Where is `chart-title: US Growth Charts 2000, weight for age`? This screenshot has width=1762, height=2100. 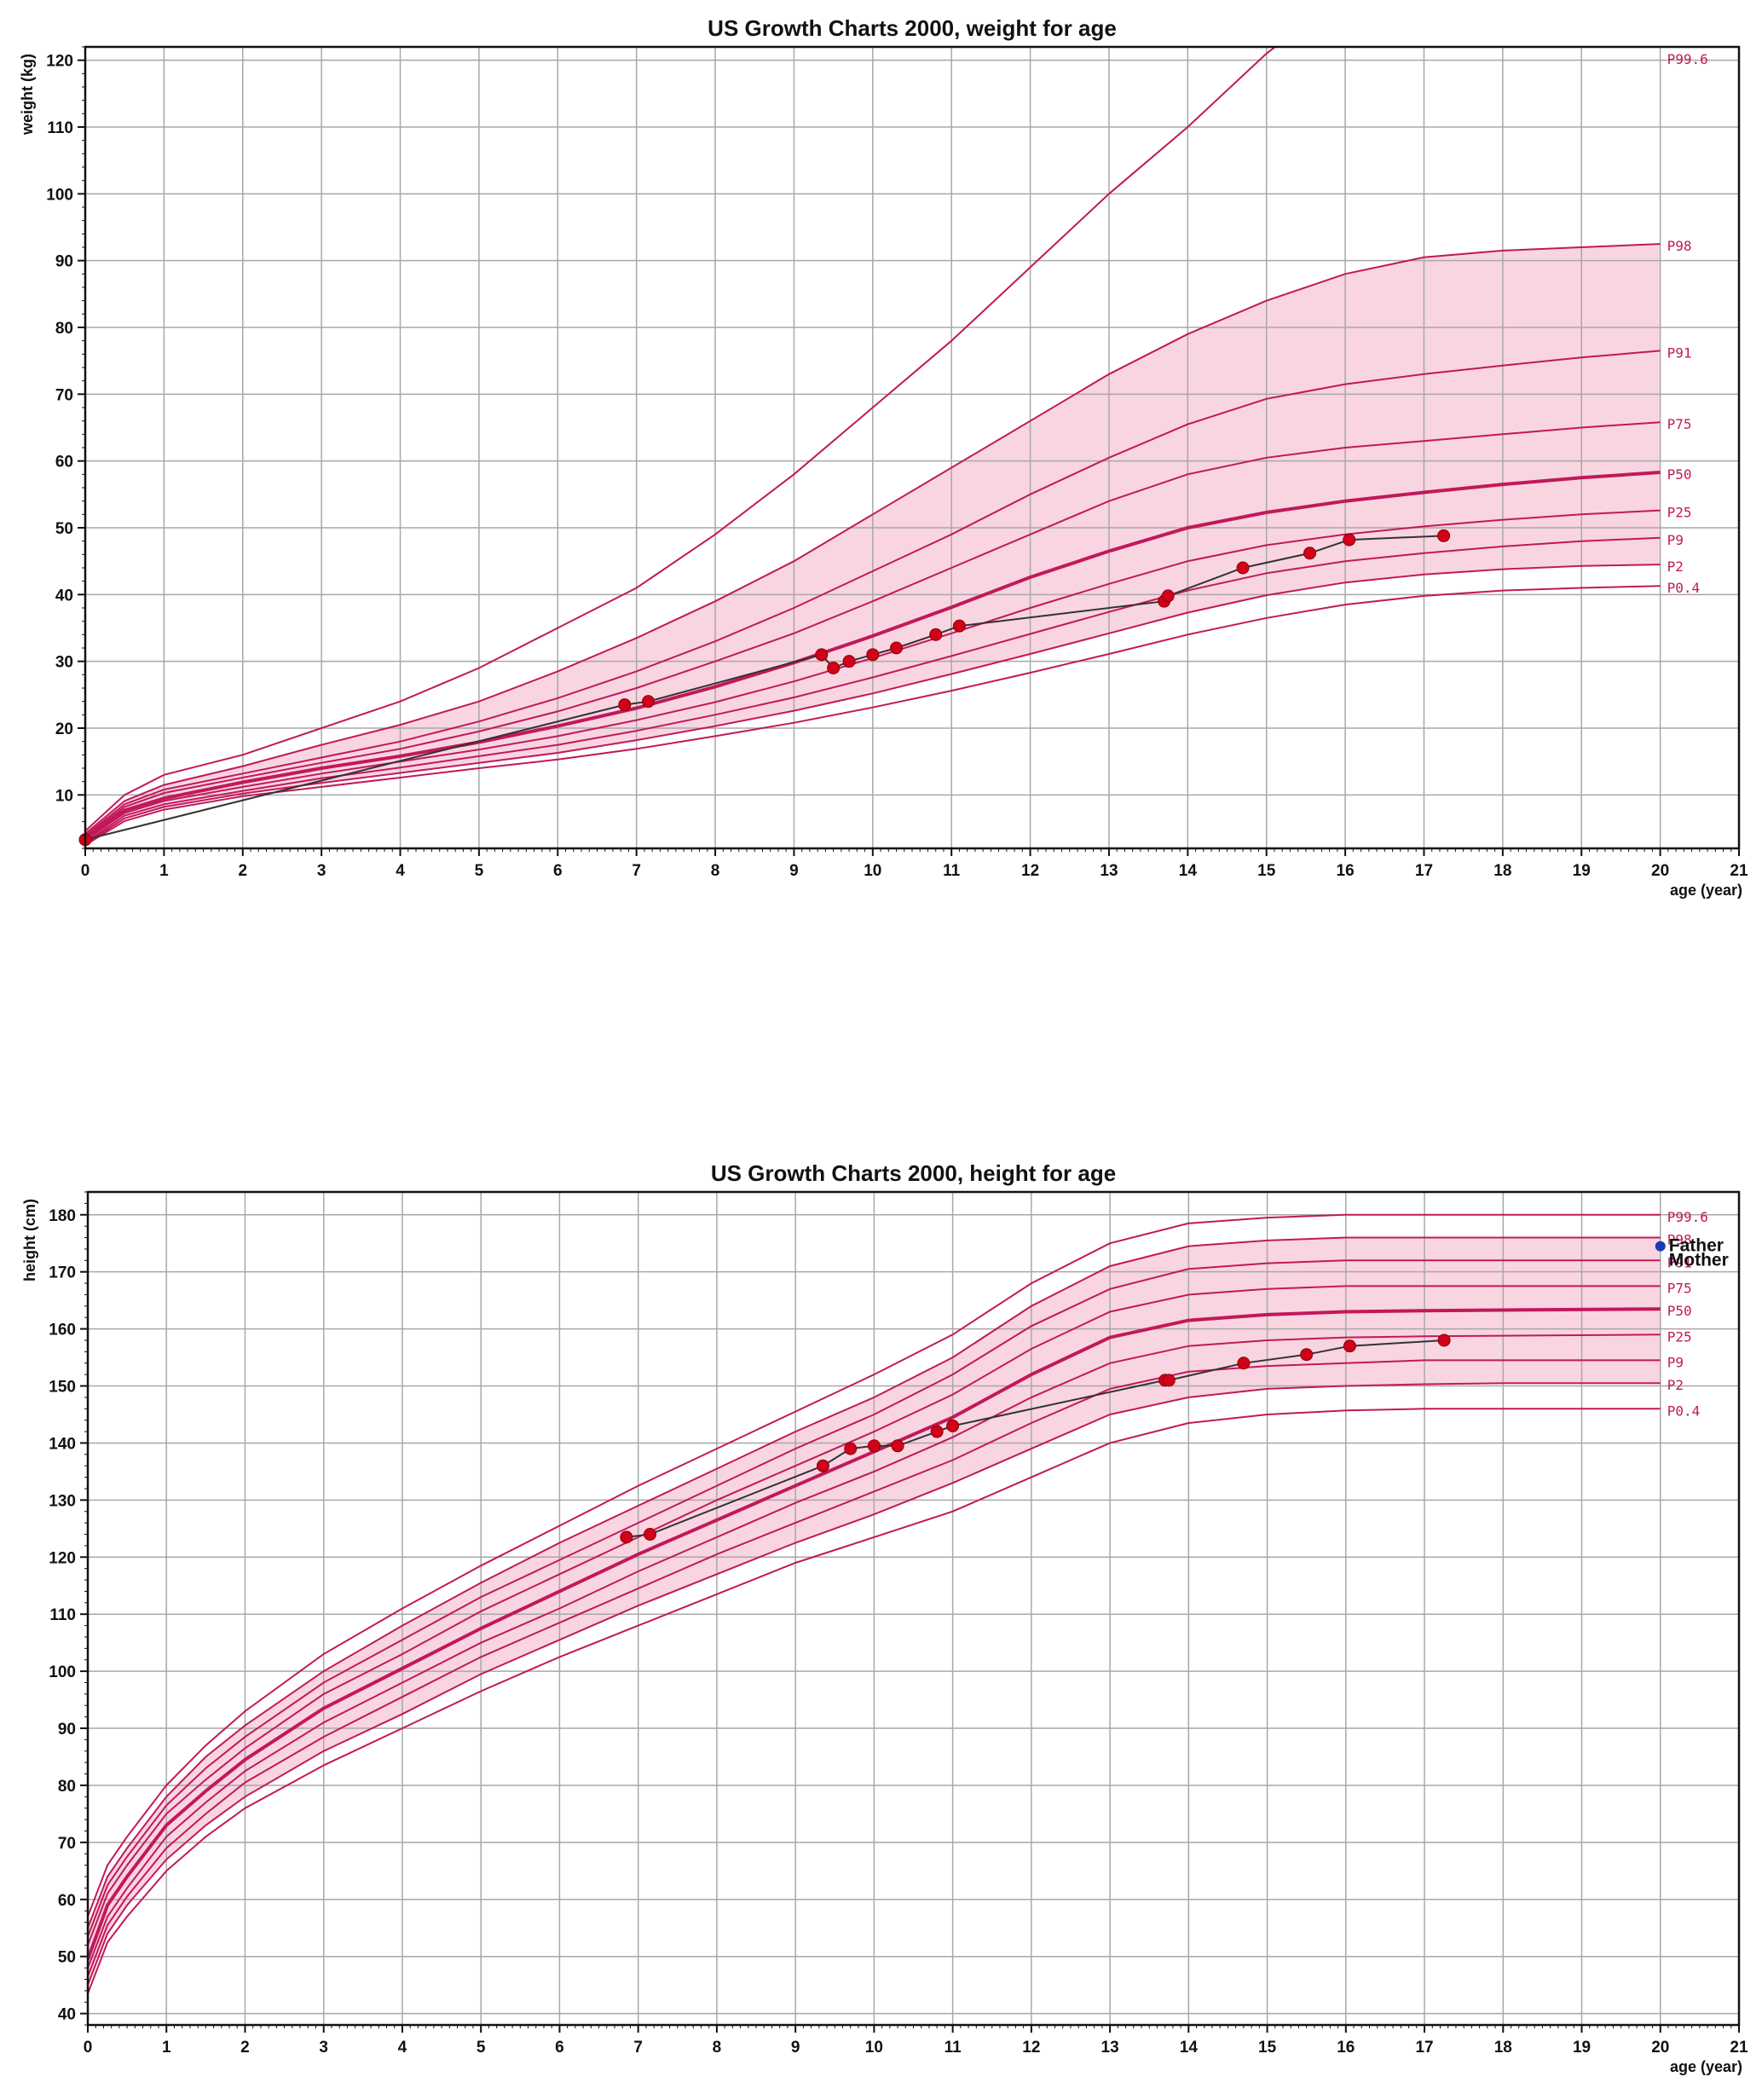
chart-title: US Growth Charts 2000, weight for age is located at coordinates (912, 28).